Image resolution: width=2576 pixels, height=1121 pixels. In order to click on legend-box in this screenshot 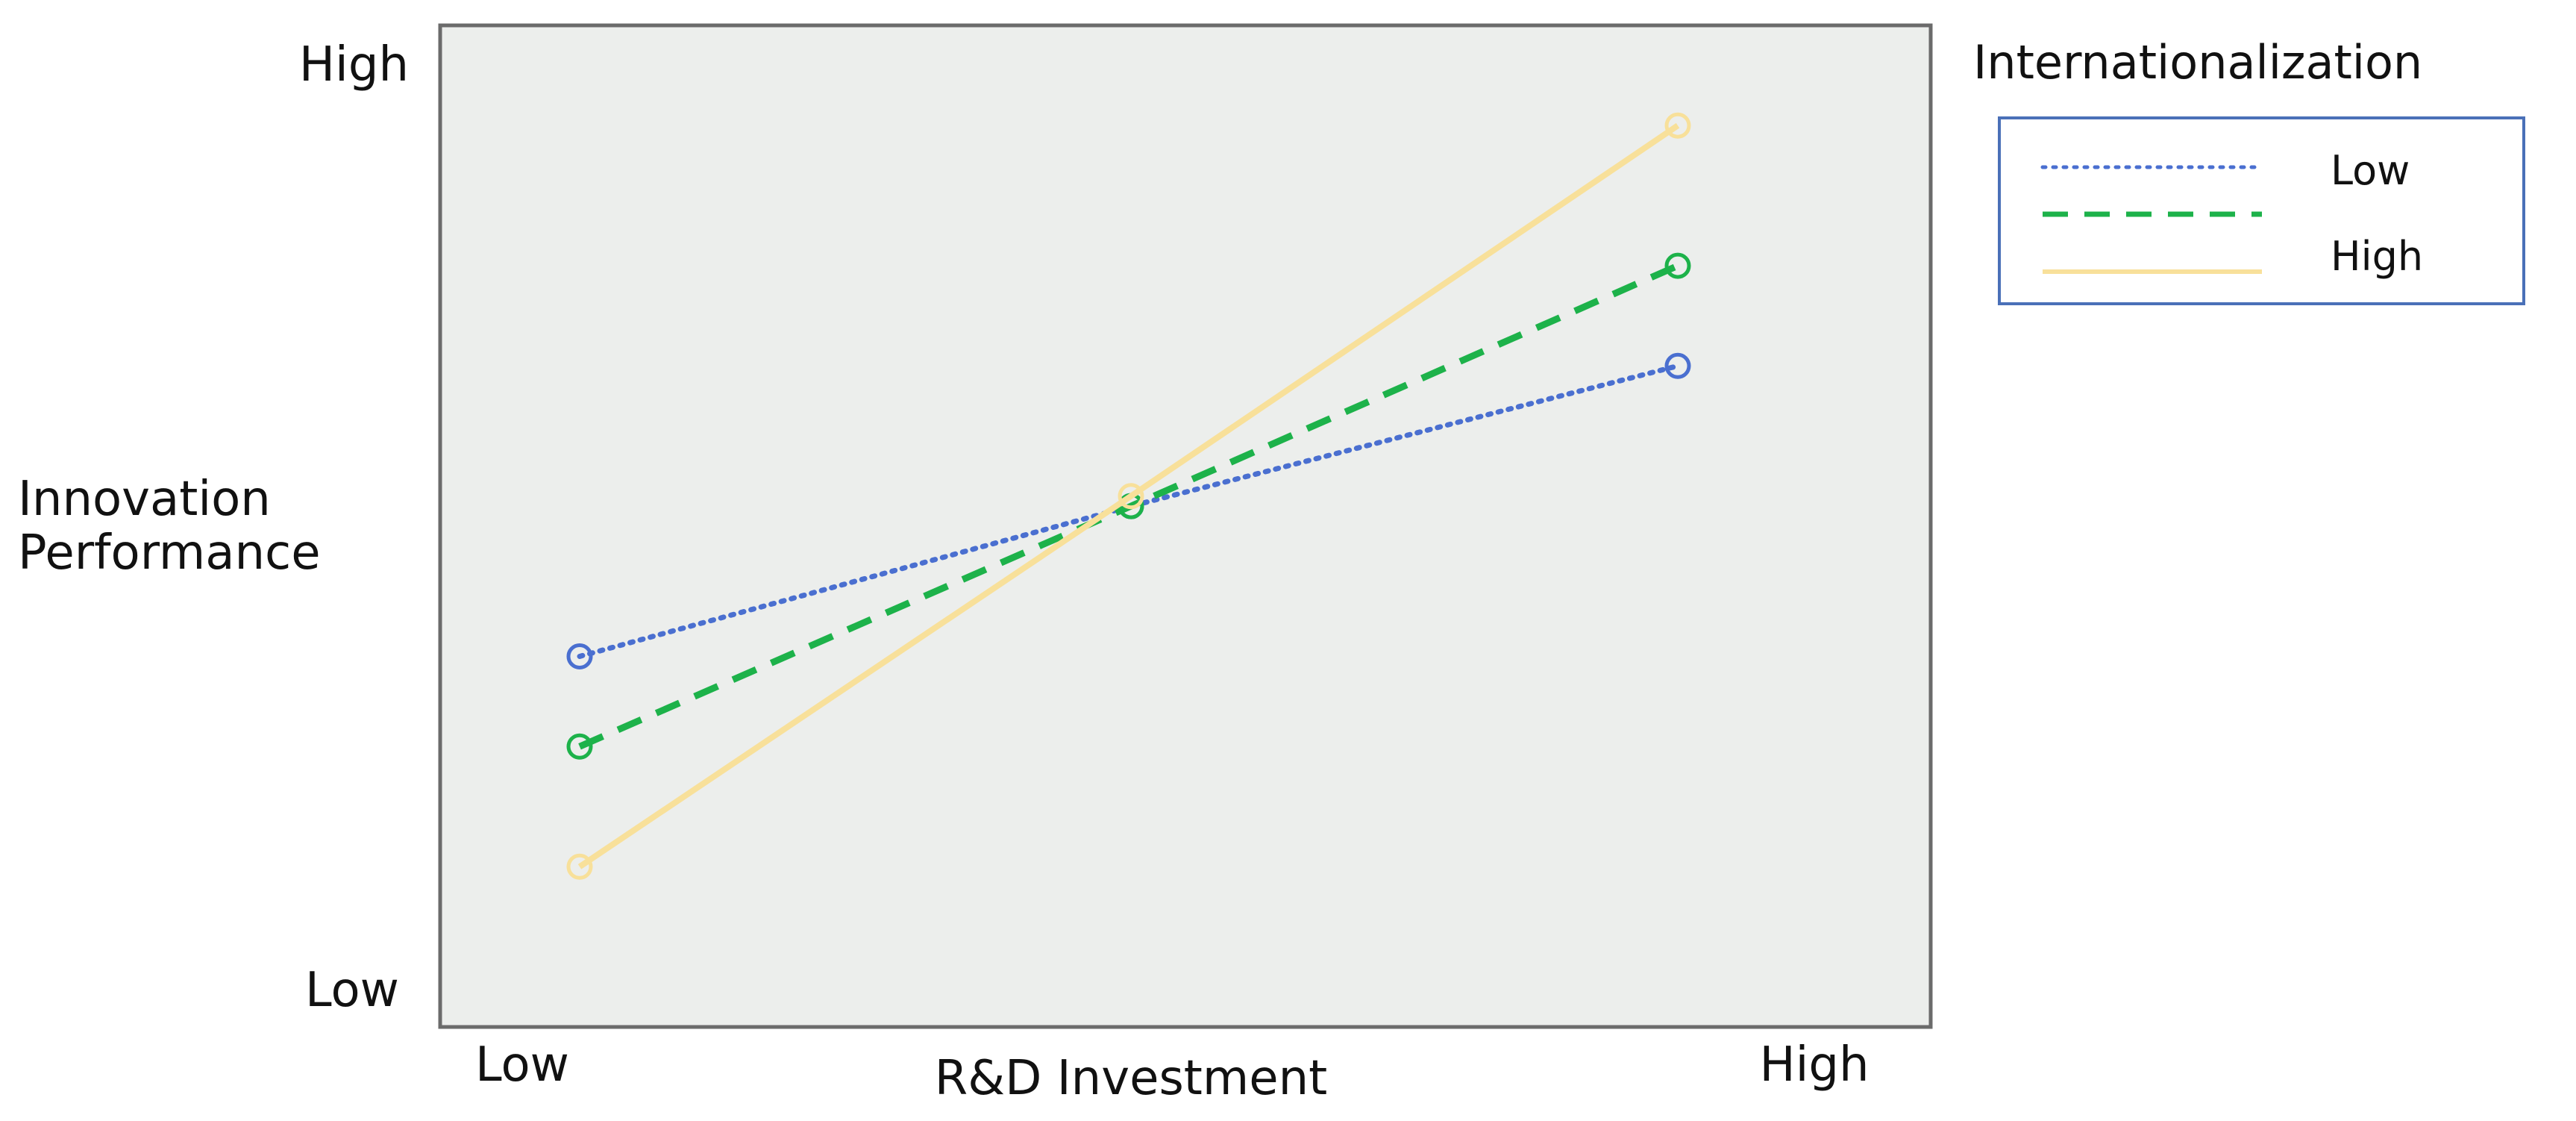, I will do `click(2261, 210)`.